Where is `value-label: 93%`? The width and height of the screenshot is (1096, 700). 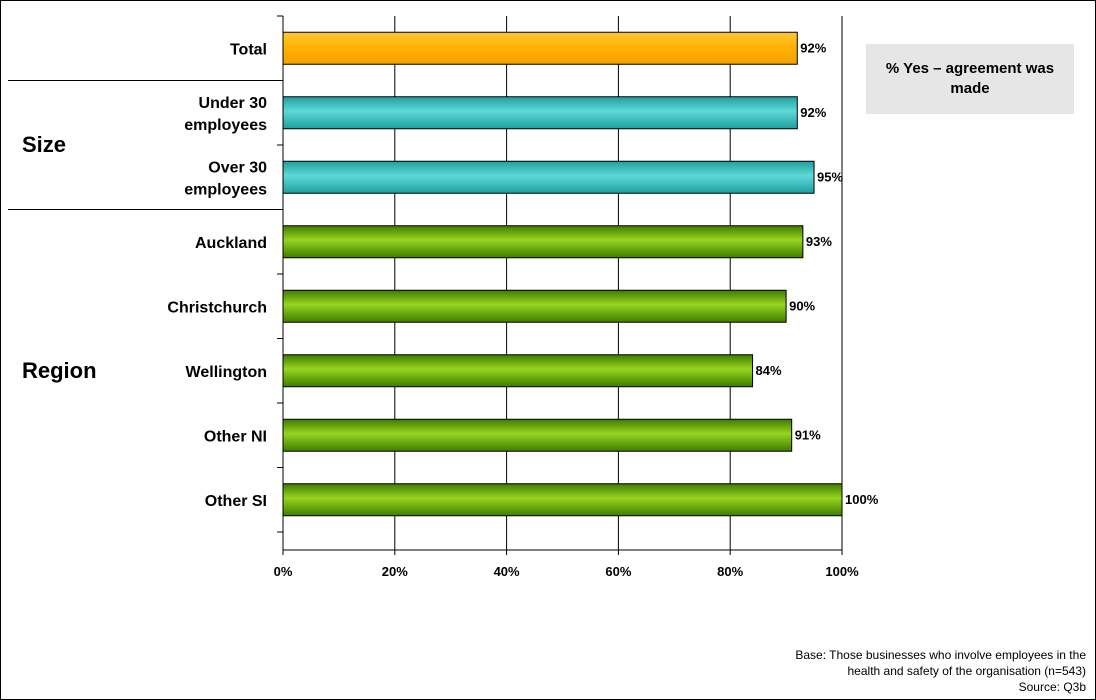
value-label: 93% is located at coordinates (819, 241).